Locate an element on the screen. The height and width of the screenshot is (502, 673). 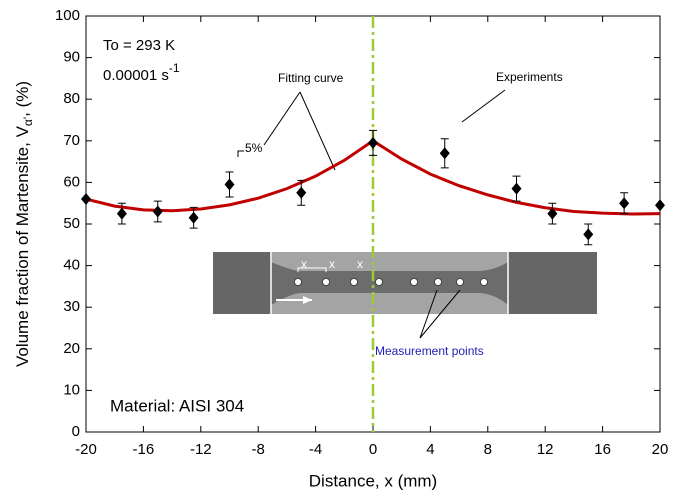
y-tick-label: 70 is located at coordinates (71, 140).